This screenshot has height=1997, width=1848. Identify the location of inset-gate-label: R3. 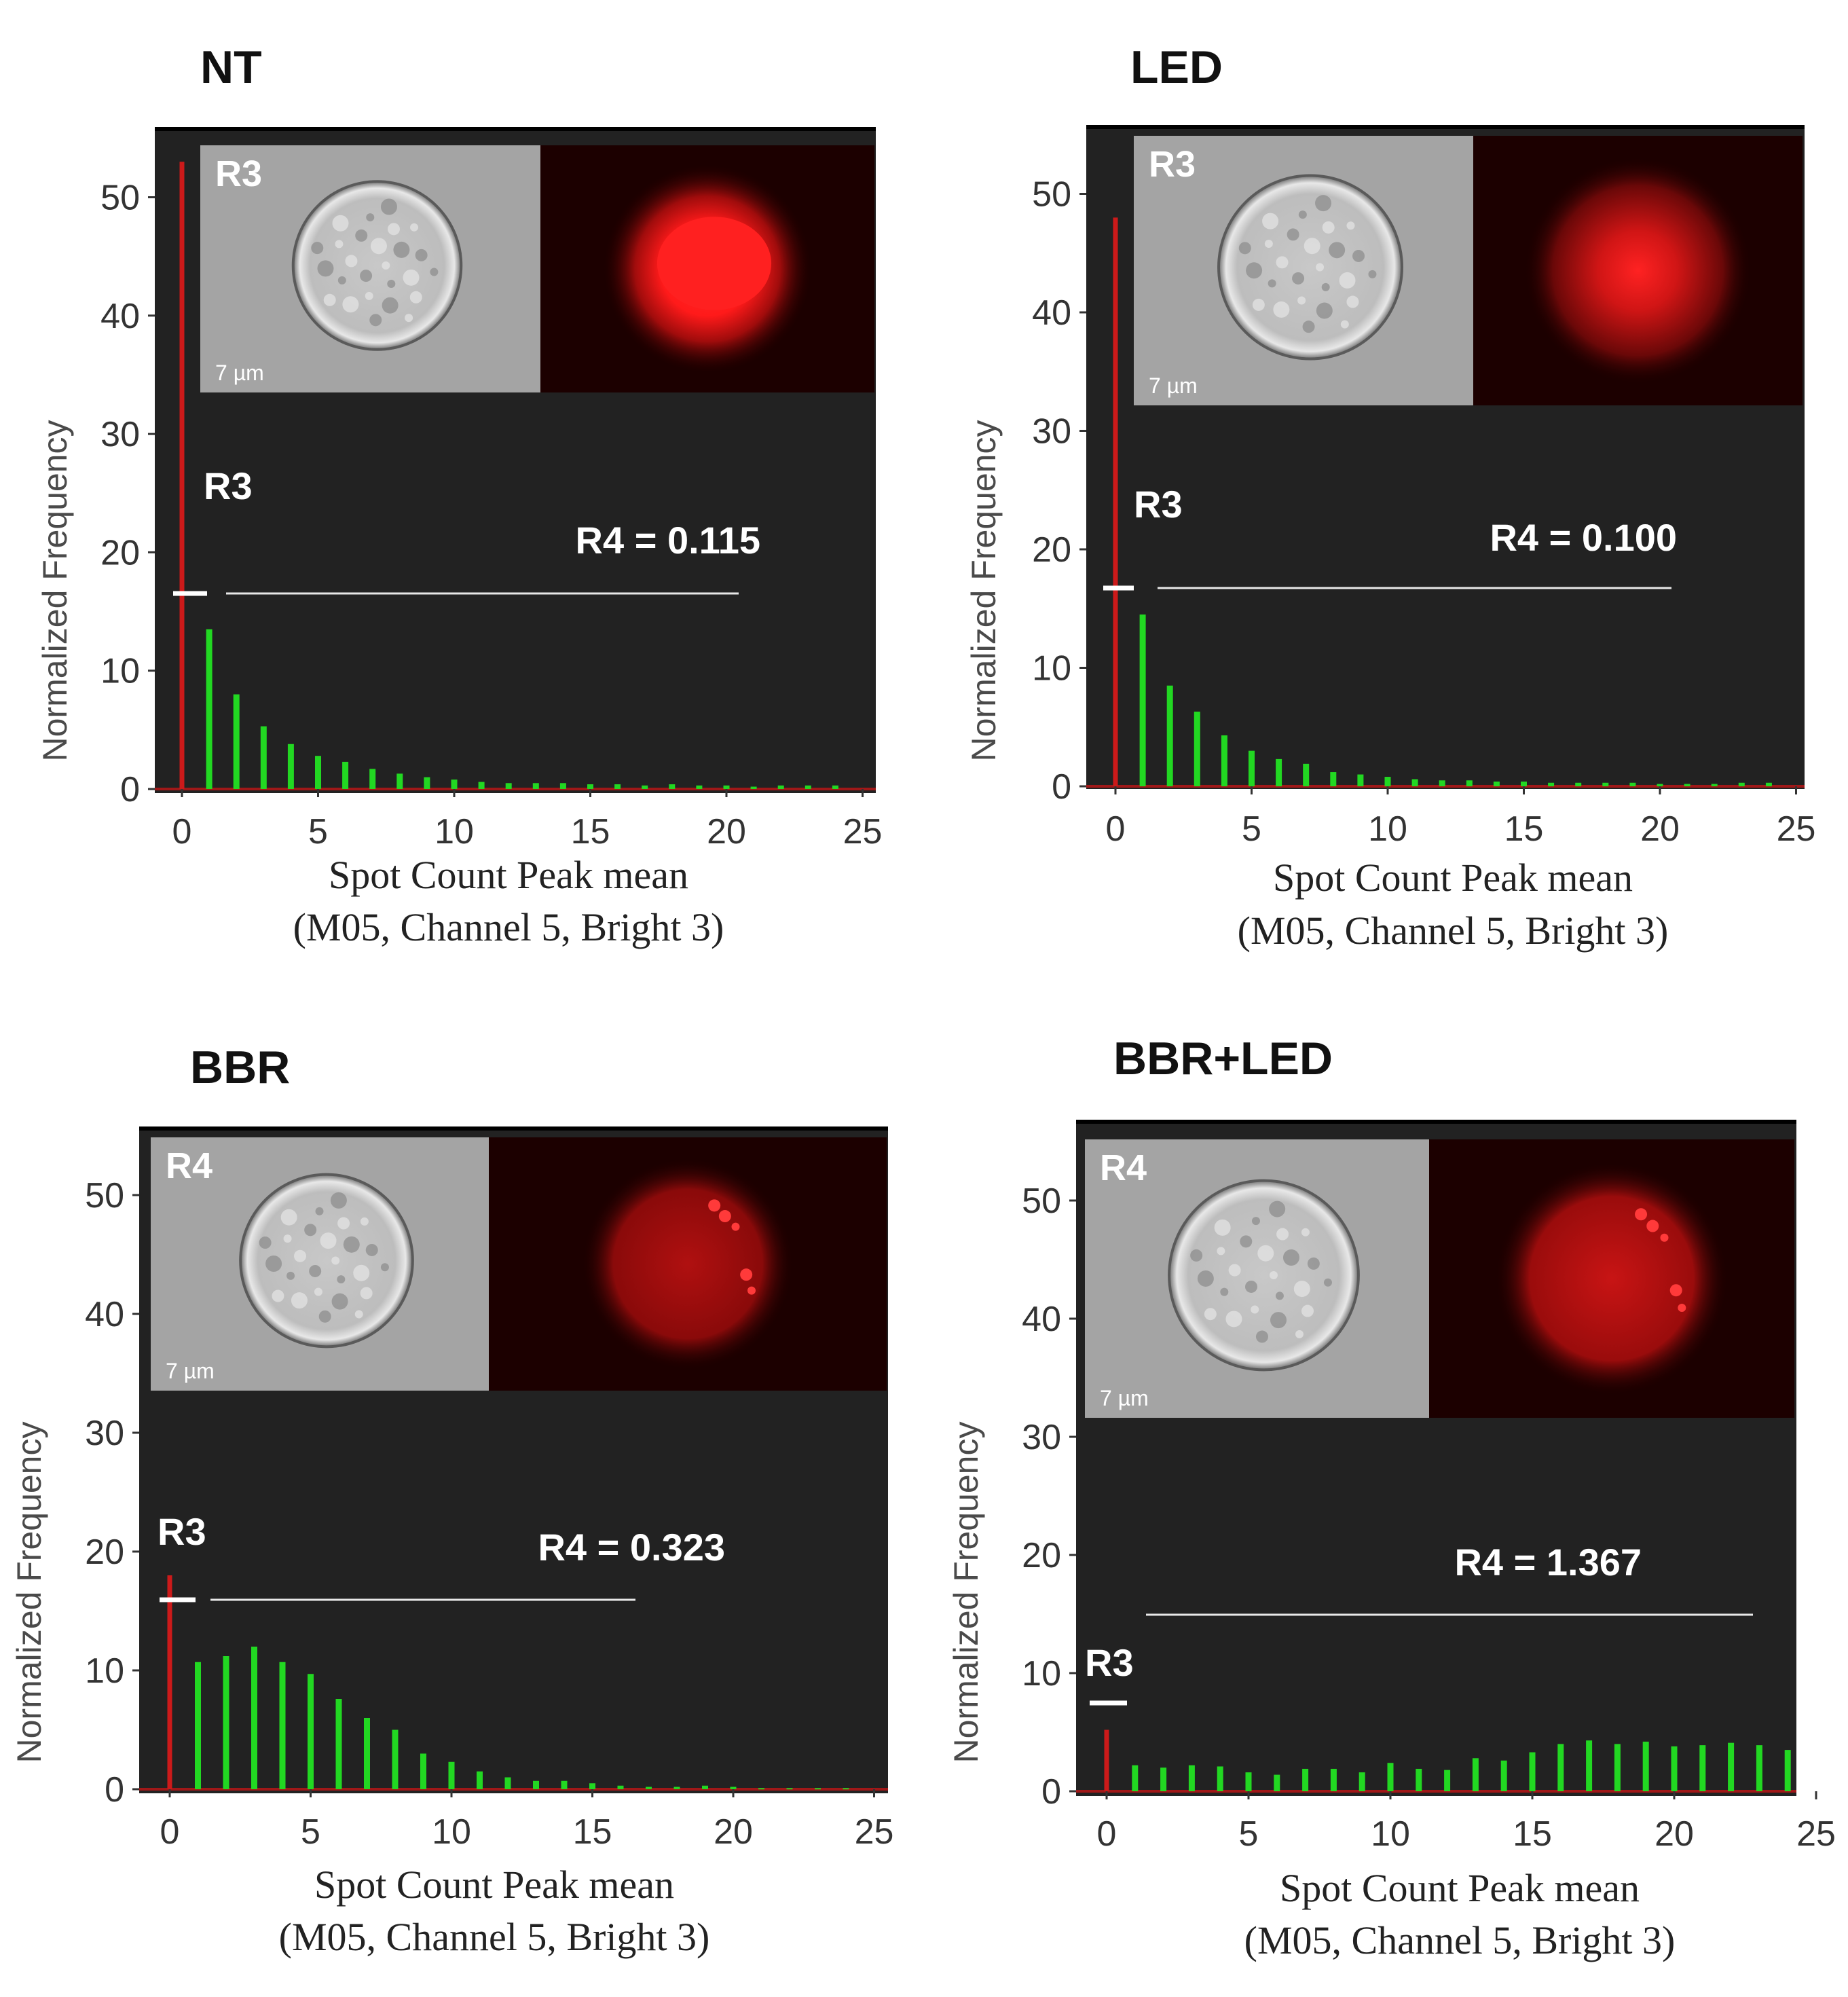
(238, 173).